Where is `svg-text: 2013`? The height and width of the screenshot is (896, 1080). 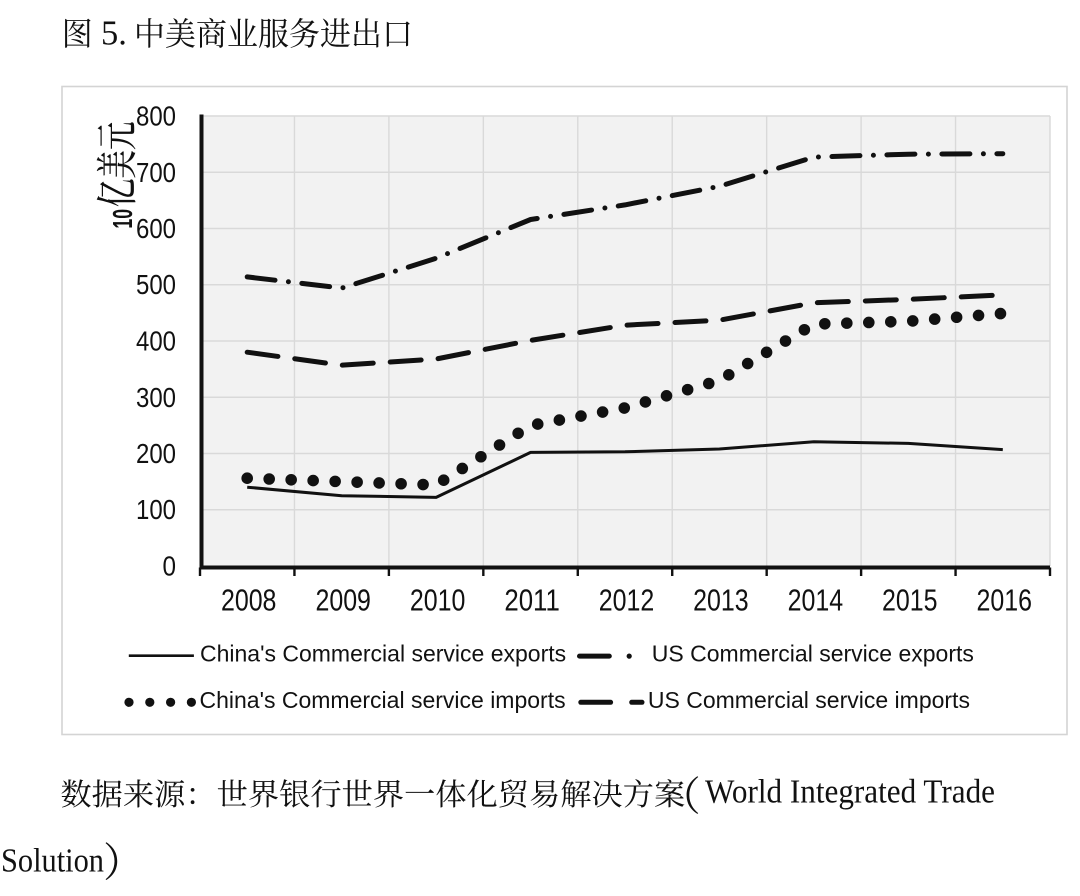
svg-text: 2013 is located at coordinates (721, 600).